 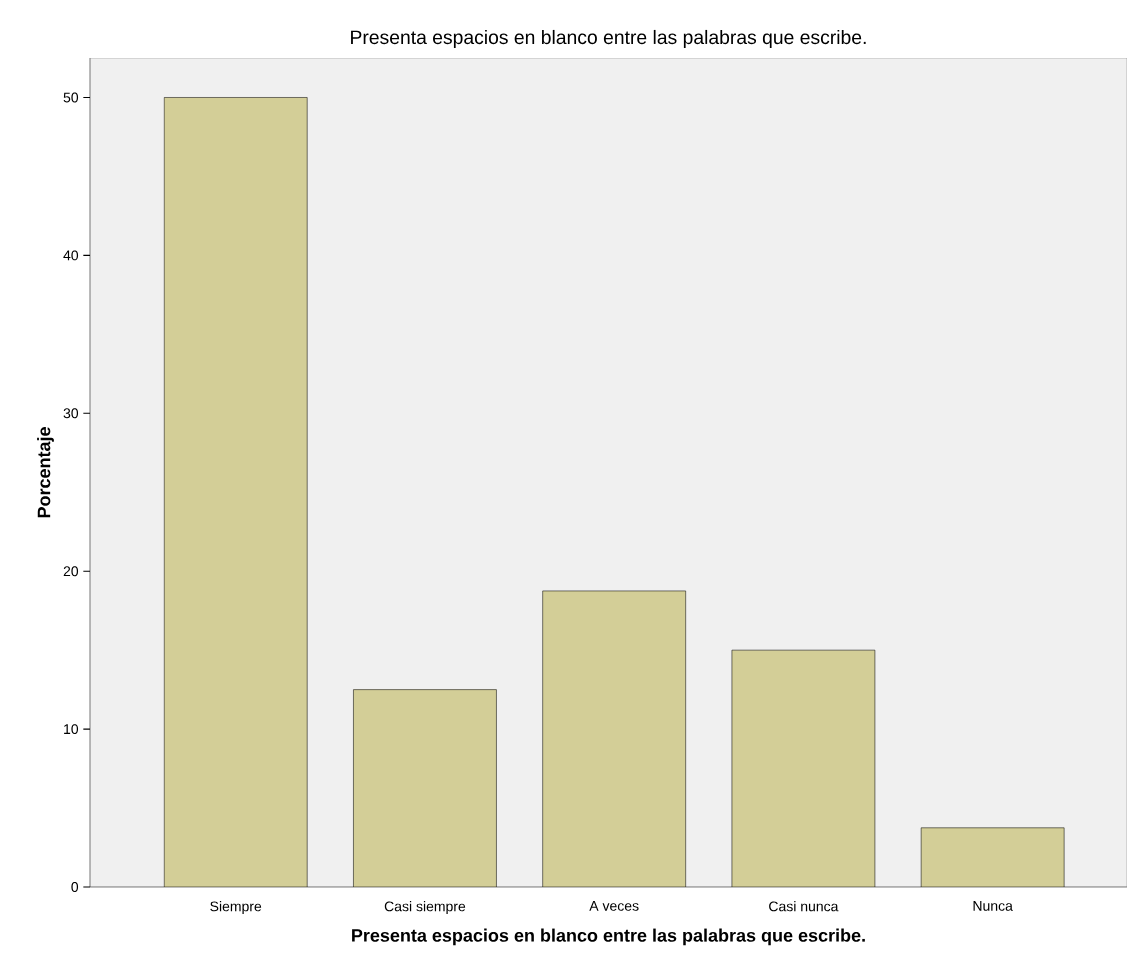 I want to click on x-axis-title: Presenta espacios en blanco entre las palabras que escribe., so click(x=608, y=937).